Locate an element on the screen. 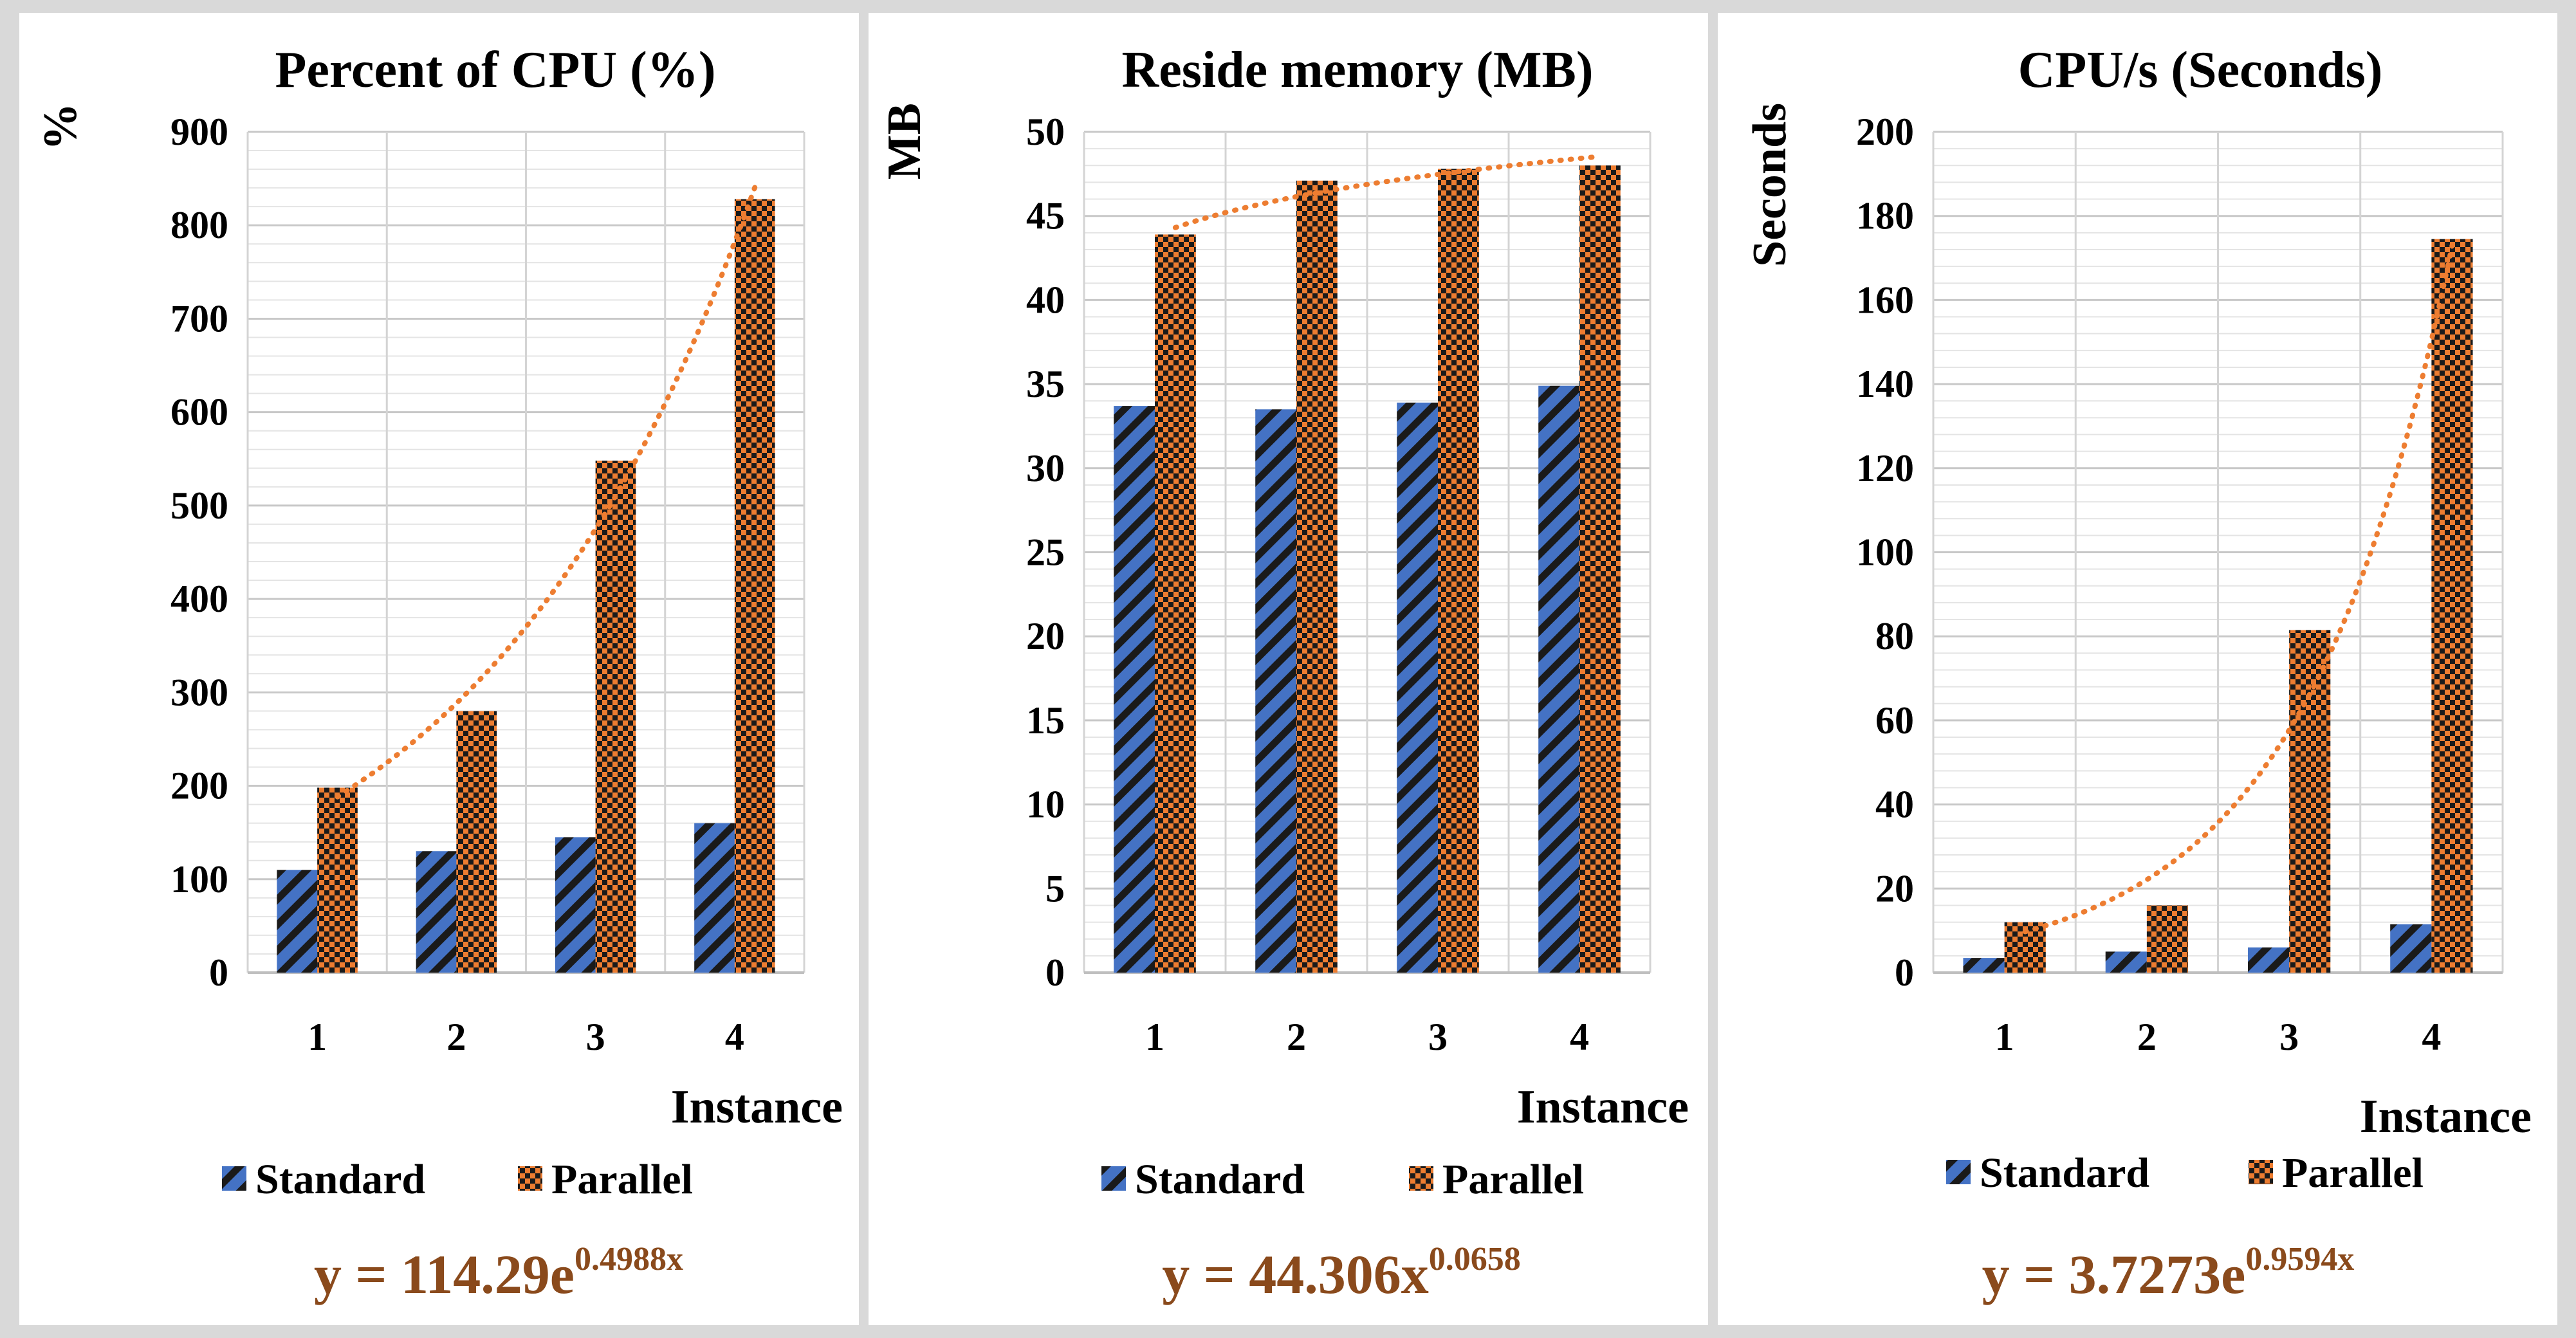  y-tick-label: 60 is located at coordinates (1894, 720).